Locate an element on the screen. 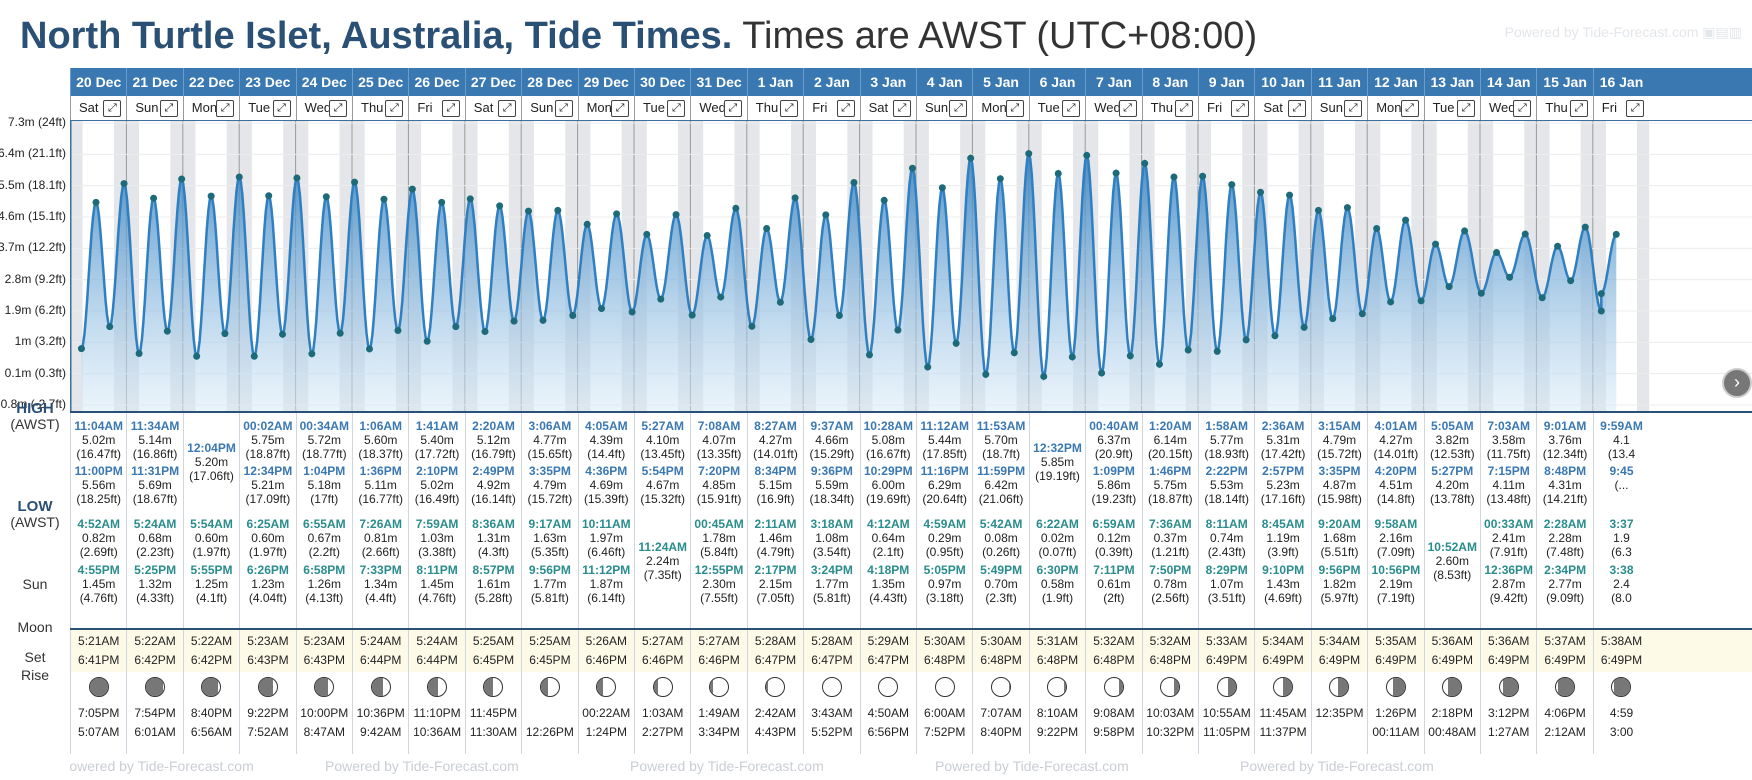 The height and width of the screenshot is (780, 1752). high-label: HIGH is located at coordinates (35, 408).